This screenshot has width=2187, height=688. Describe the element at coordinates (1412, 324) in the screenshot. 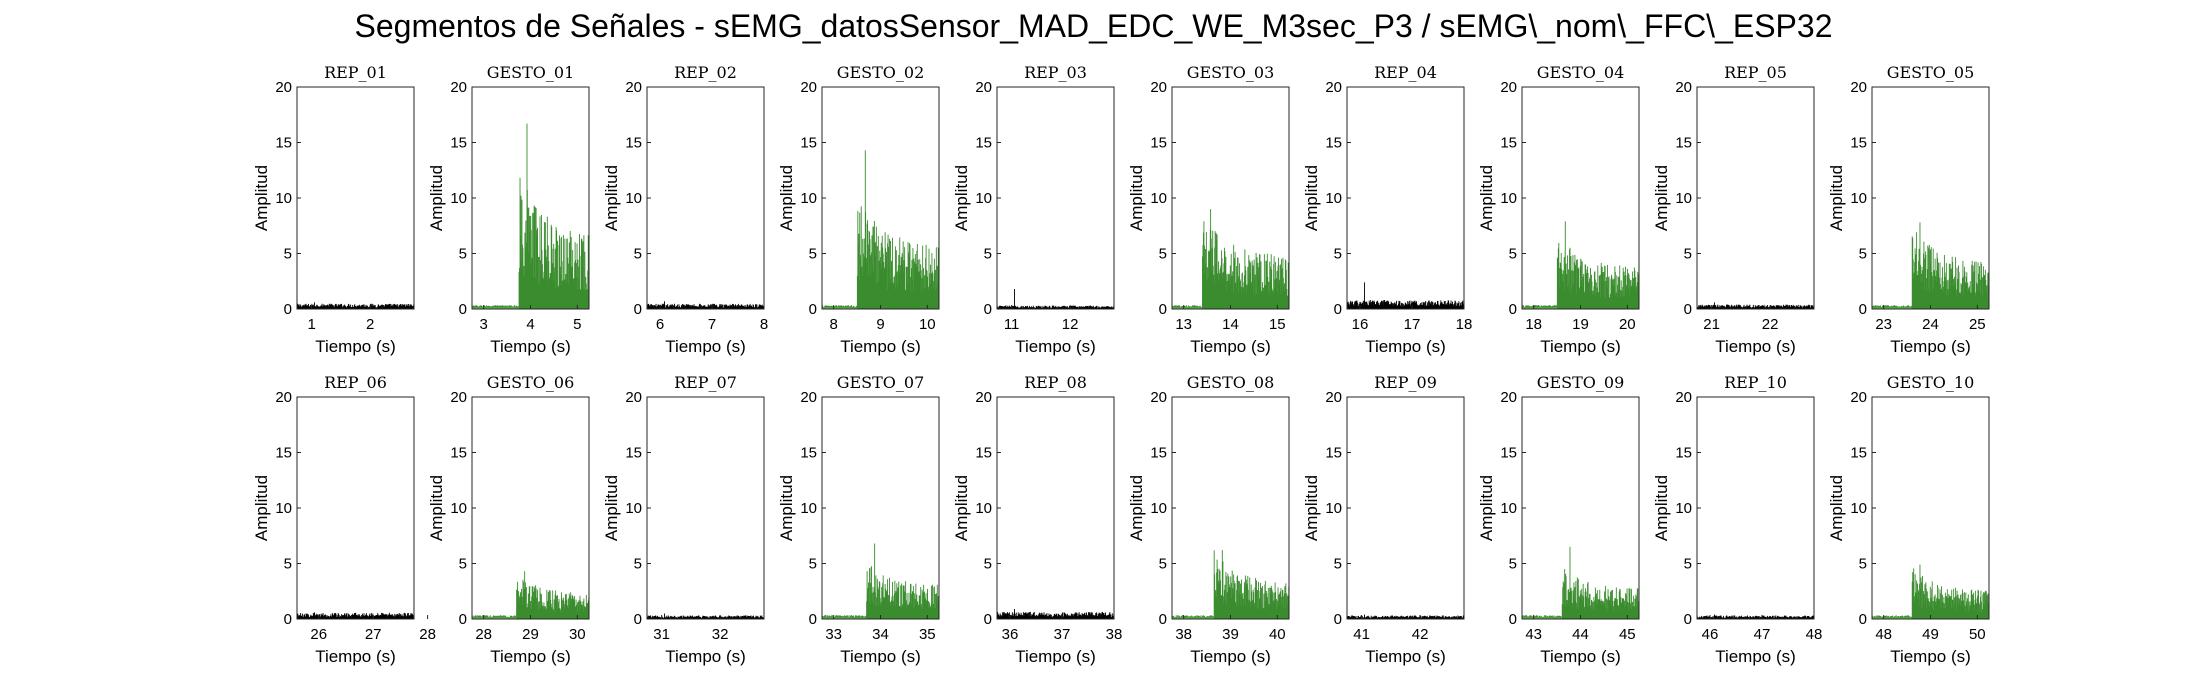

I see `x-tick-label: 17` at that location.